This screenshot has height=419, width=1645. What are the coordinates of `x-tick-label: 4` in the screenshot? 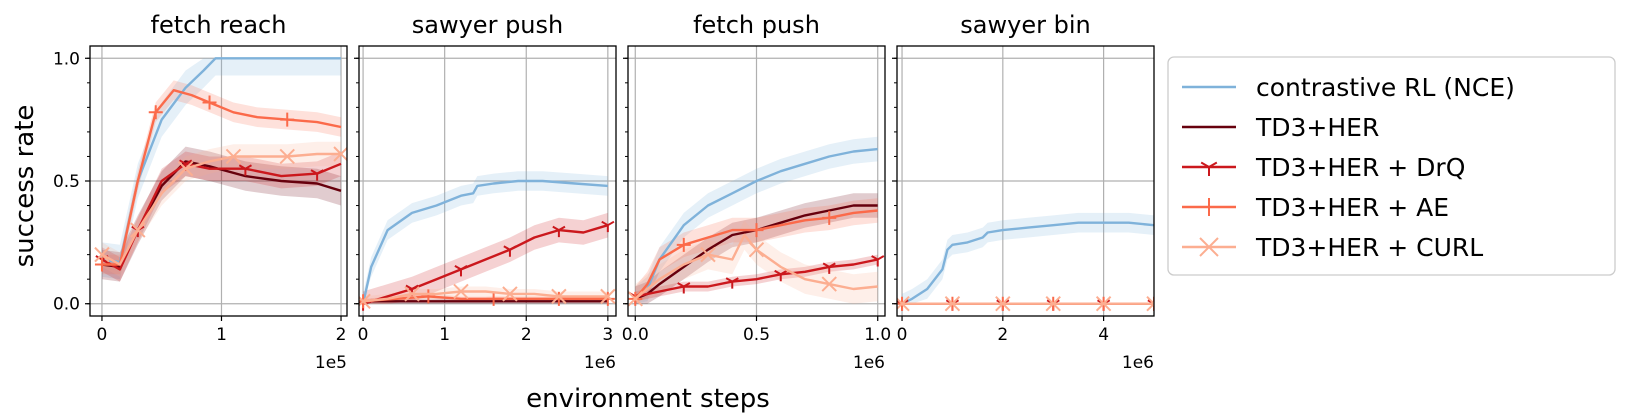 It's located at (1103, 335).